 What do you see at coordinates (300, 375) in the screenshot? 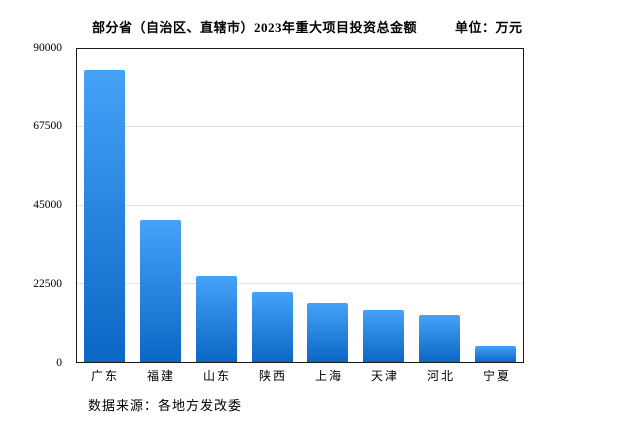
I see `x-axis: 广东 福建 山东 陕西 上海 天津 河北 宁夏` at bounding box center [300, 375].